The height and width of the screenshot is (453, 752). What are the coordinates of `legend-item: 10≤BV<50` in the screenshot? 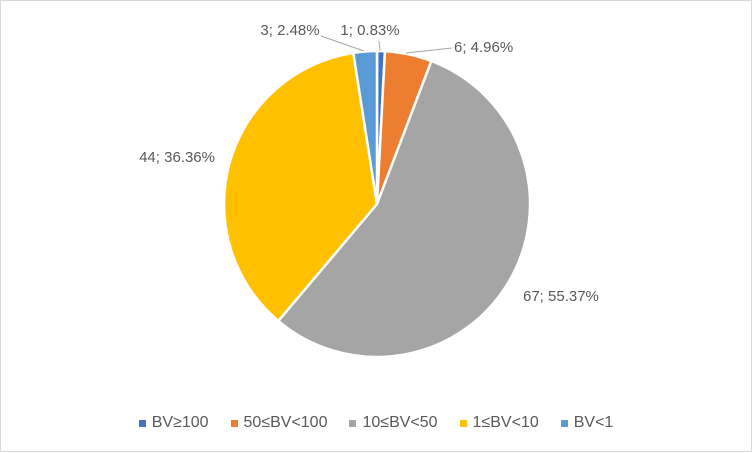 It's located at (393, 423).